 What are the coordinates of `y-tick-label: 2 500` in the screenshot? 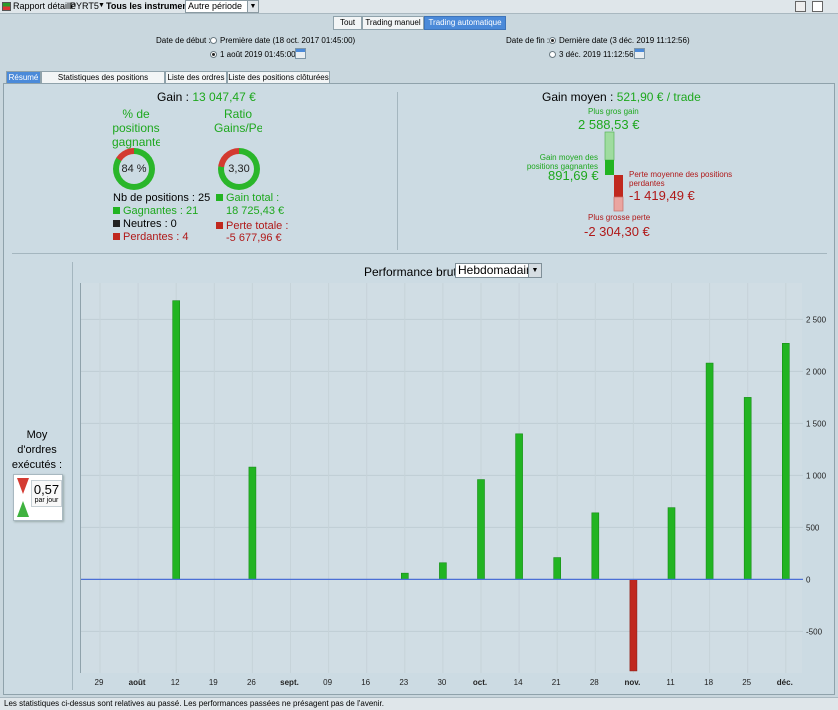 It's located at (816, 319).